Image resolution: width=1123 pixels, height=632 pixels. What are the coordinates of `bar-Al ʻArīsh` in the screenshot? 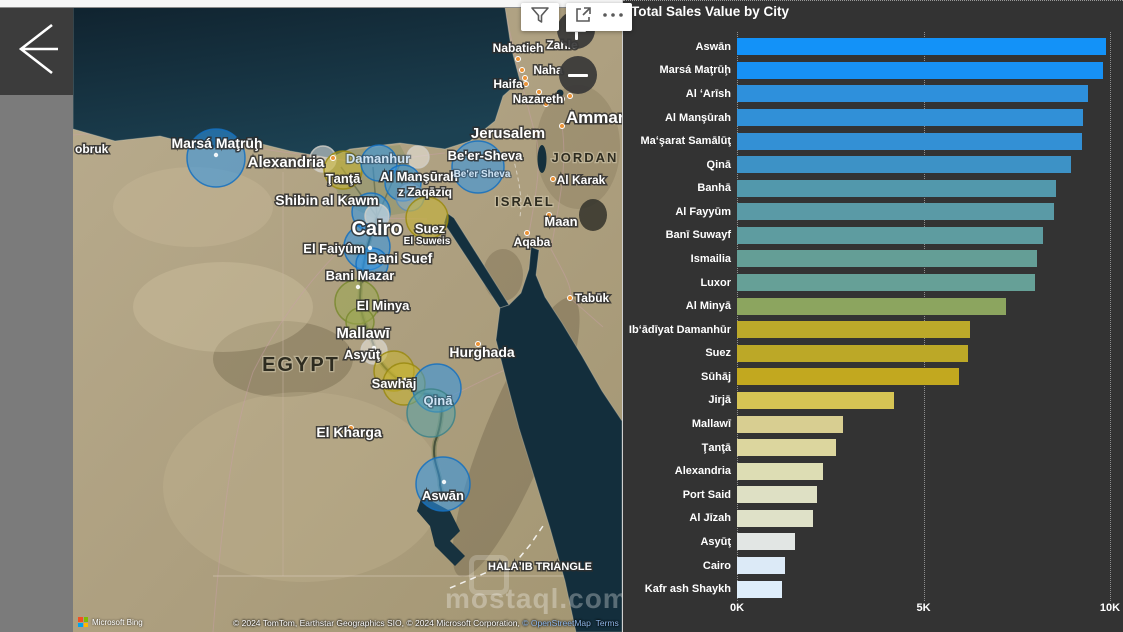 It's located at (912, 94).